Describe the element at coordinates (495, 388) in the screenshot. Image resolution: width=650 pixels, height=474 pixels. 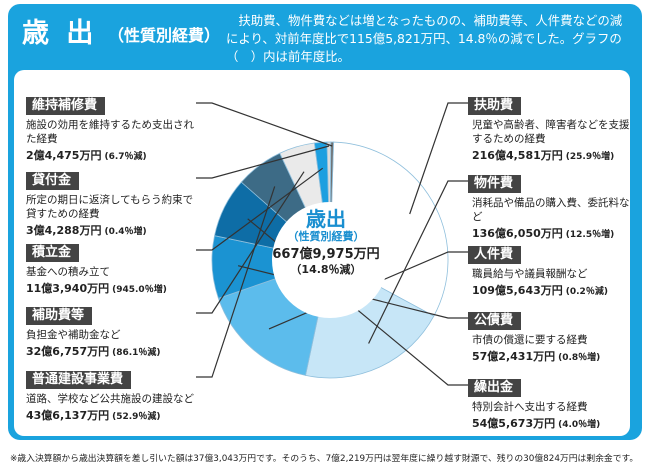
I see `item-label: 繰出金` at that location.